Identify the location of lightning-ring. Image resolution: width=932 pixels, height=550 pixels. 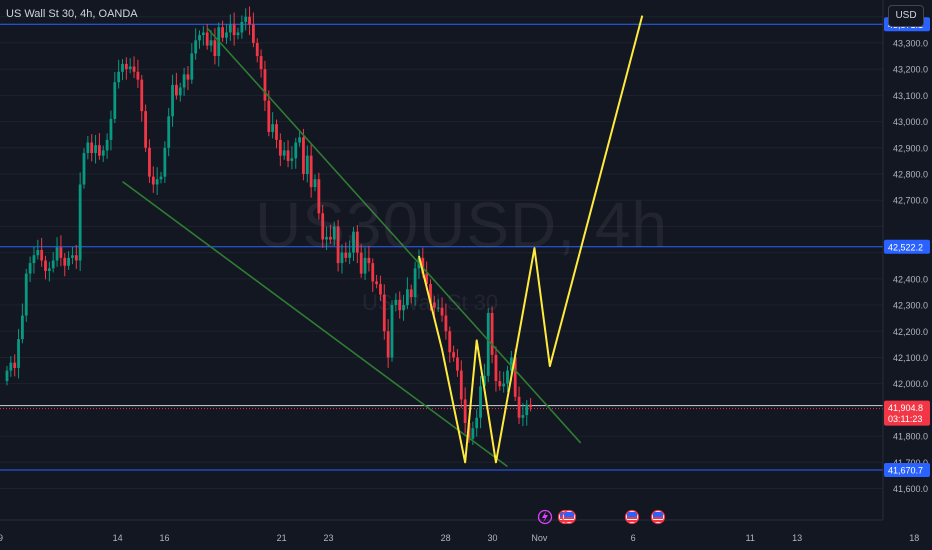
(545, 517).